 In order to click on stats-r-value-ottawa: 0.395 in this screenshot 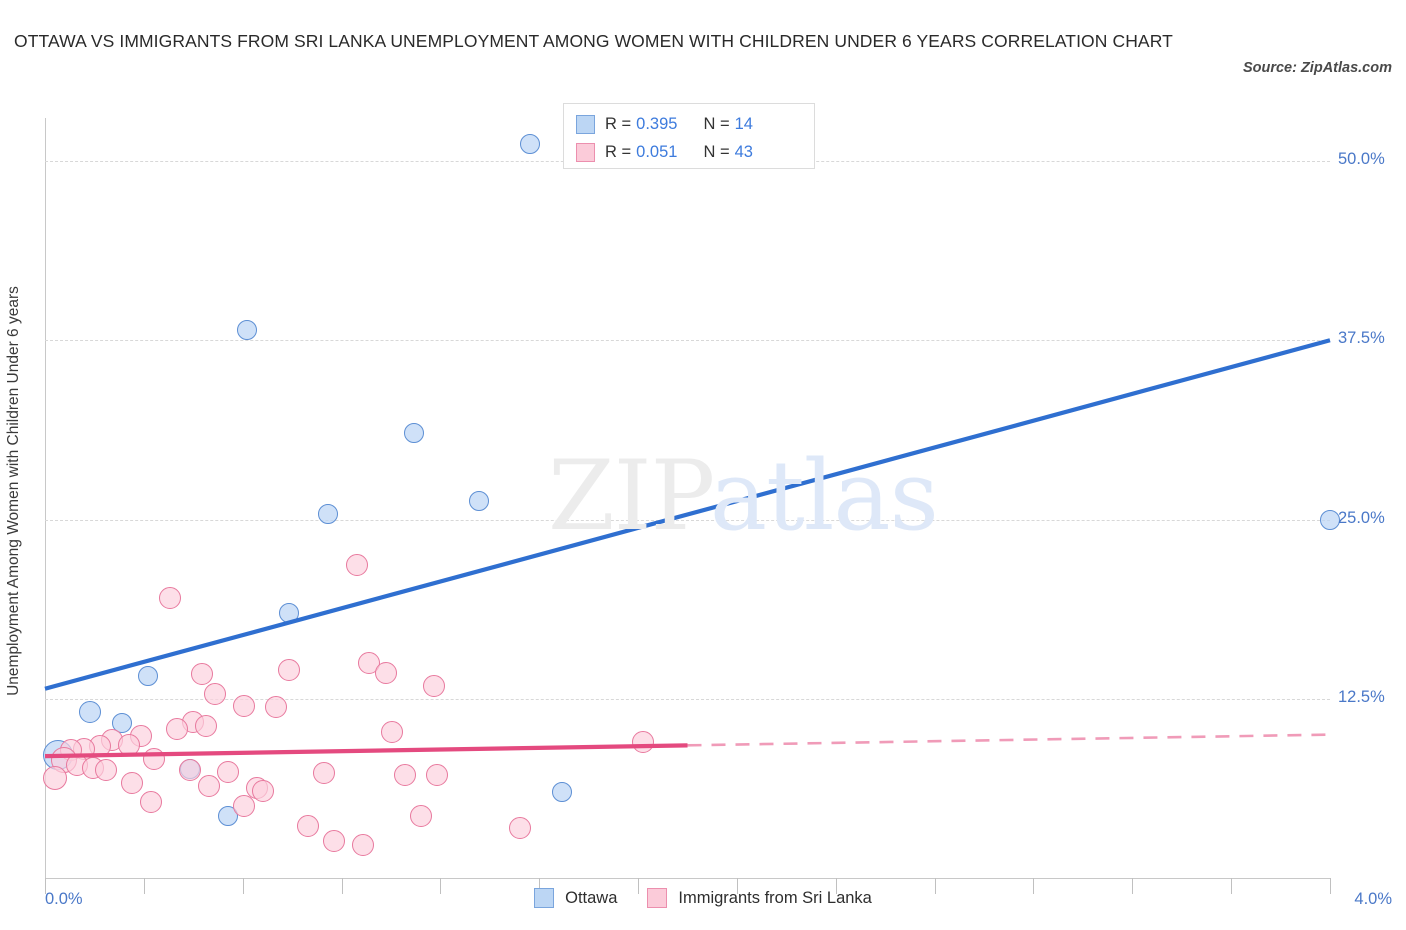, I will do `click(657, 123)`.